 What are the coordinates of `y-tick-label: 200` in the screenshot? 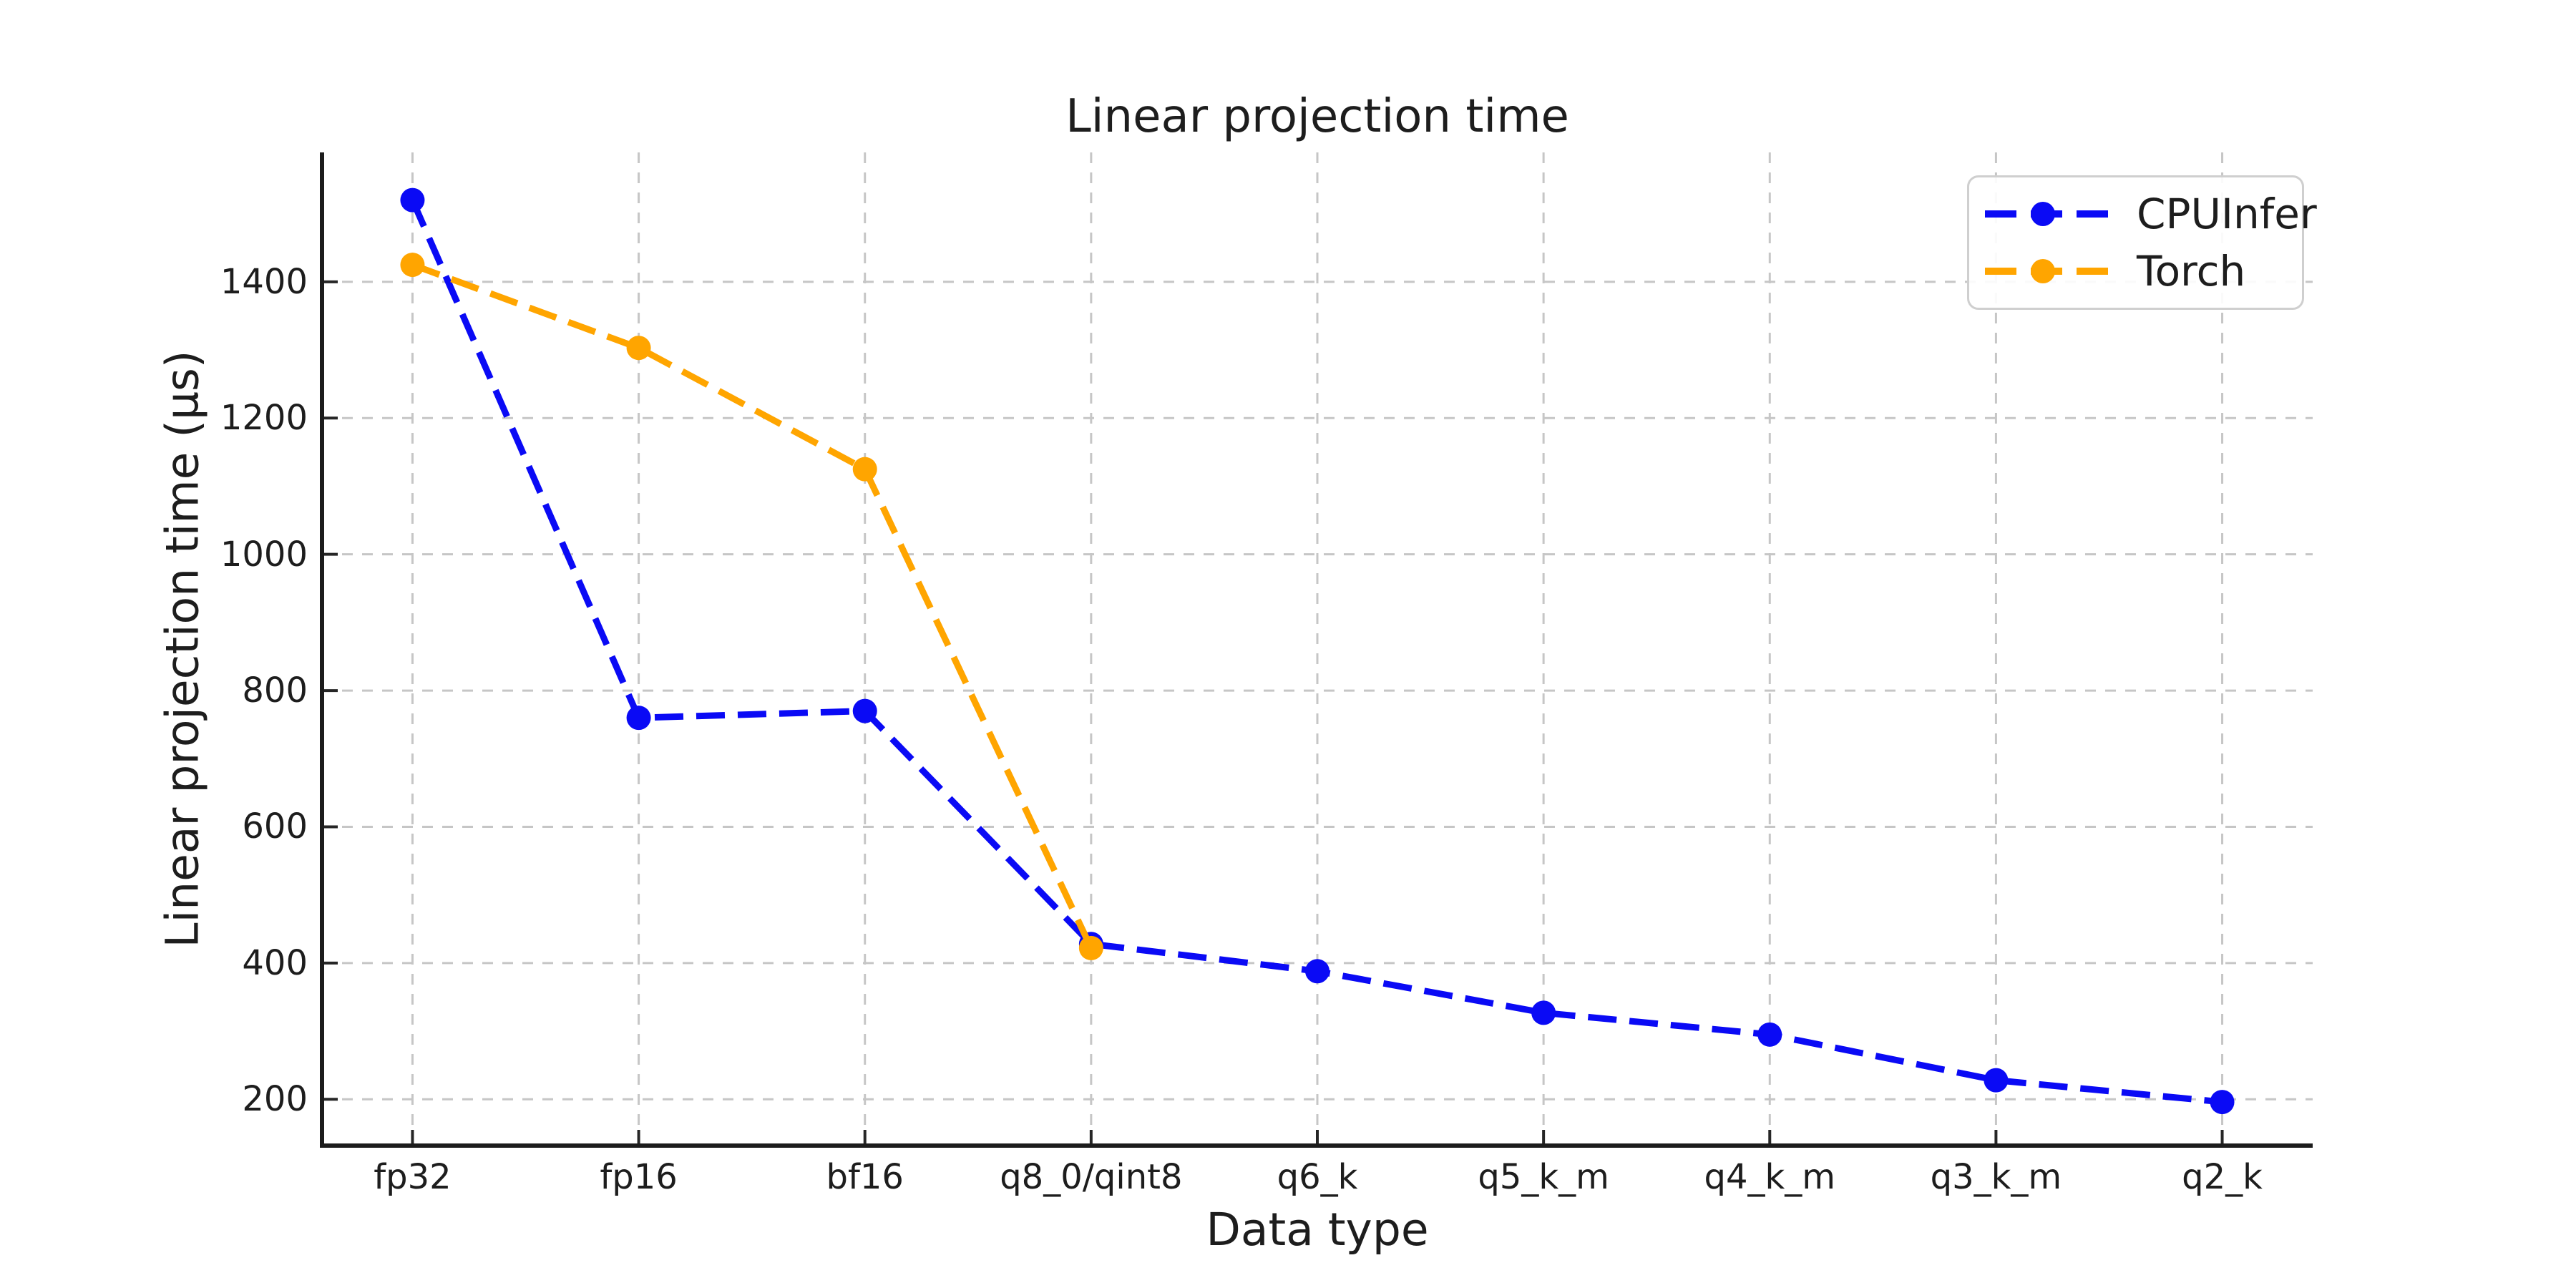 It's located at (275, 1099).